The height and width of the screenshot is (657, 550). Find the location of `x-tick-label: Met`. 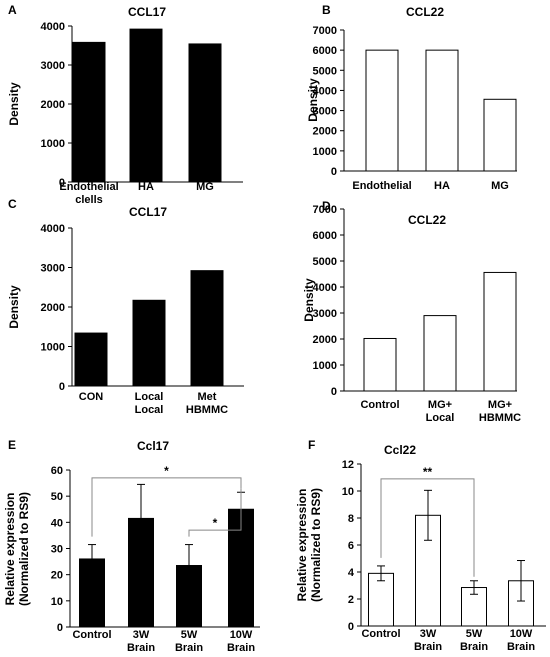

x-tick-label: Met is located at coordinates (207, 397).